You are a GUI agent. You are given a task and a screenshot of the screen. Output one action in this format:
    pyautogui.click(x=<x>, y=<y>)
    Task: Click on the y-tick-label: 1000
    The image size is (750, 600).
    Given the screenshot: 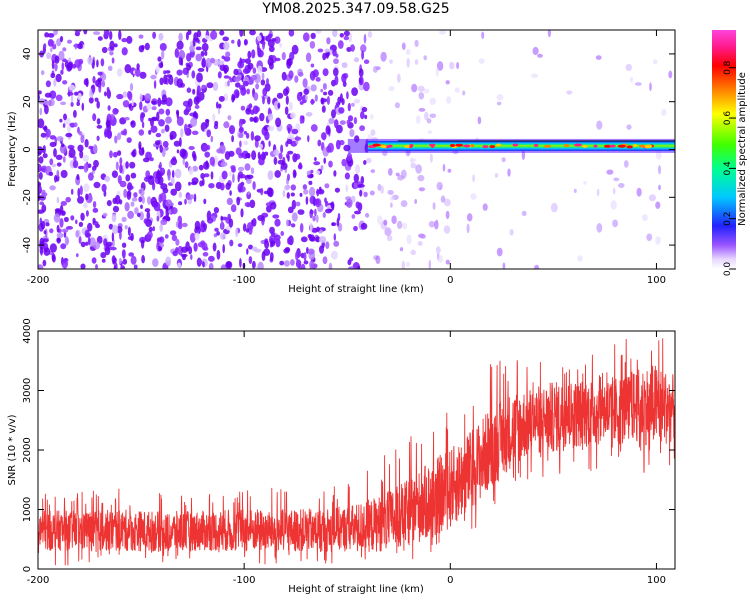 What is the action you would take?
    pyautogui.click(x=27, y=509)
    